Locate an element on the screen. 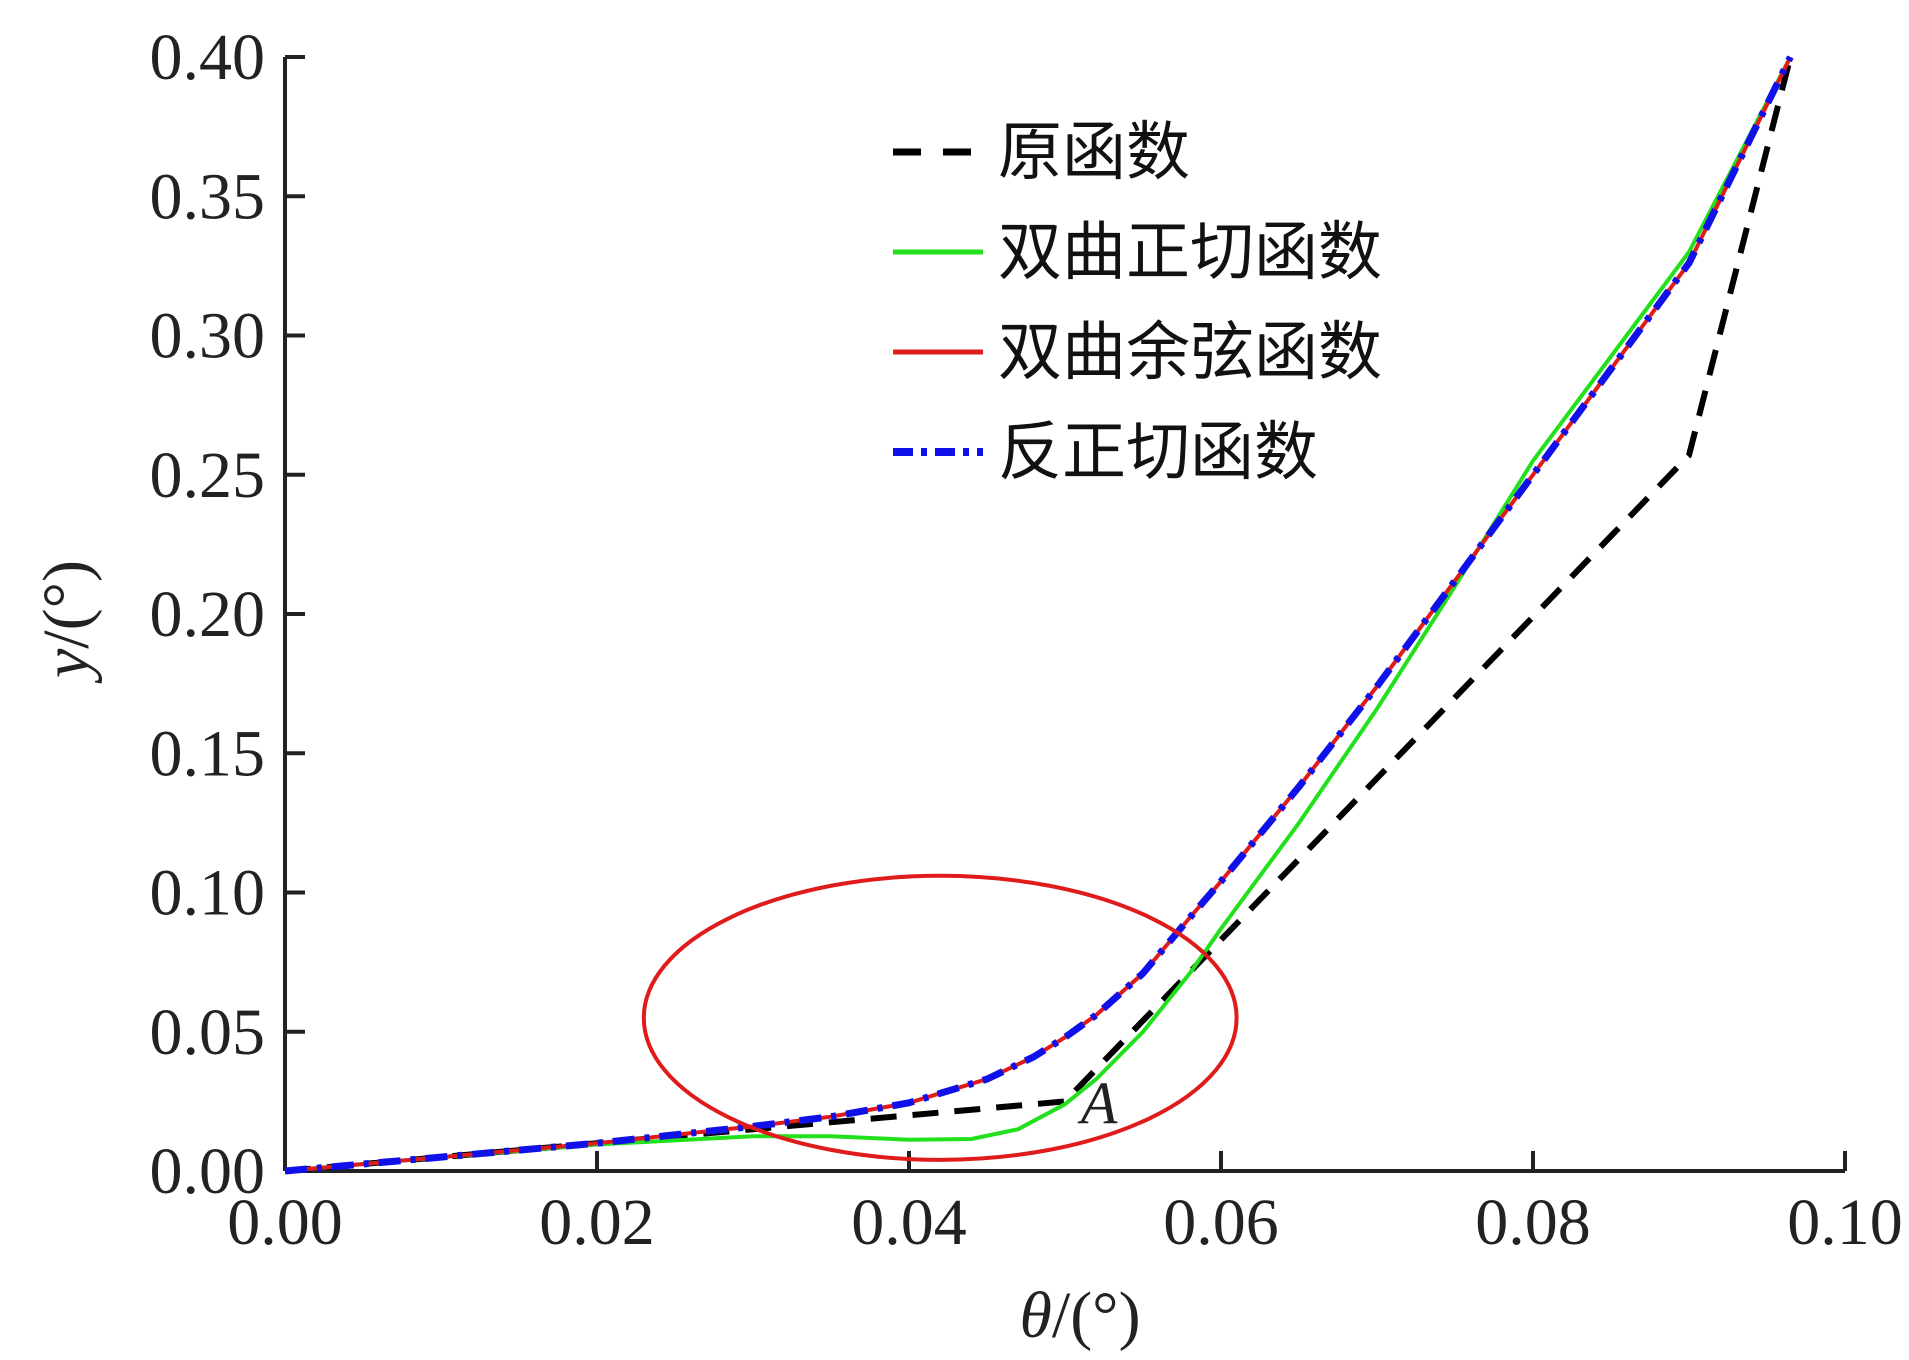  x-tick-label: 0.00 is located at coordinates (285, 1222).